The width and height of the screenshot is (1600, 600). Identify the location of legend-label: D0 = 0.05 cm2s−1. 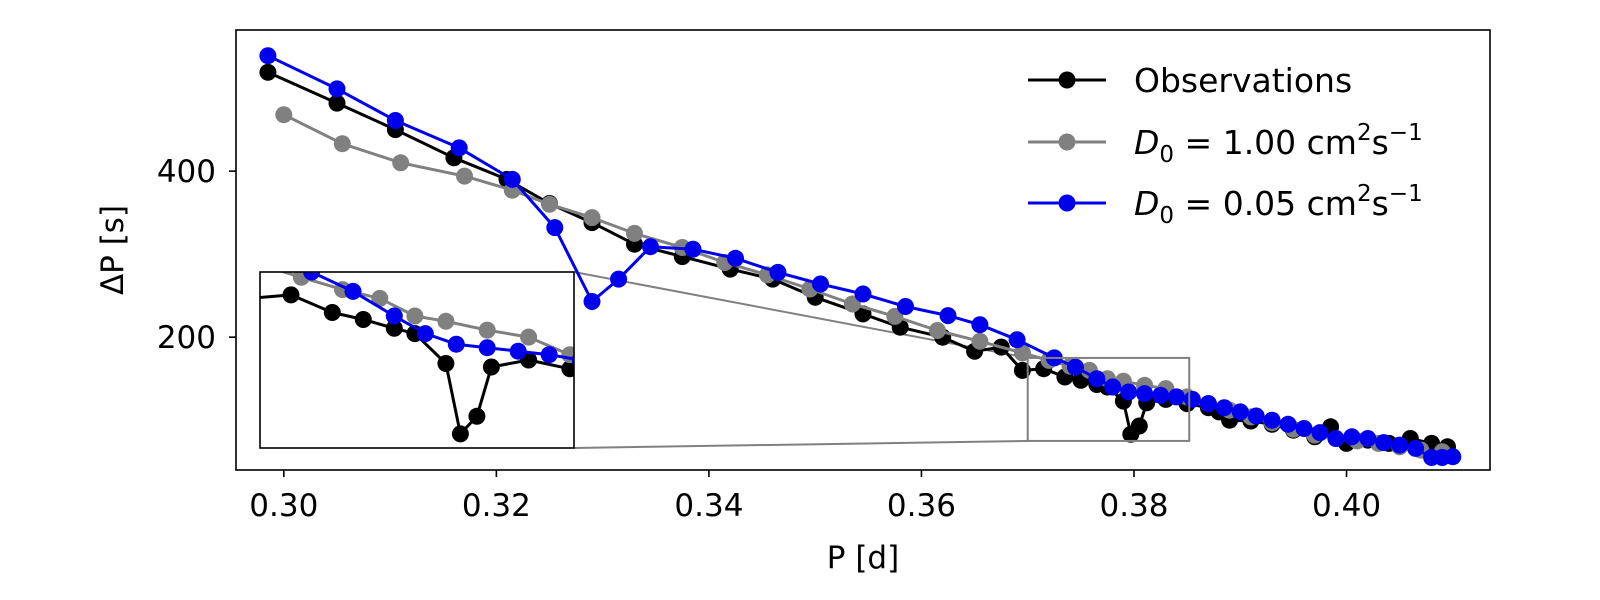
(1278, 205).